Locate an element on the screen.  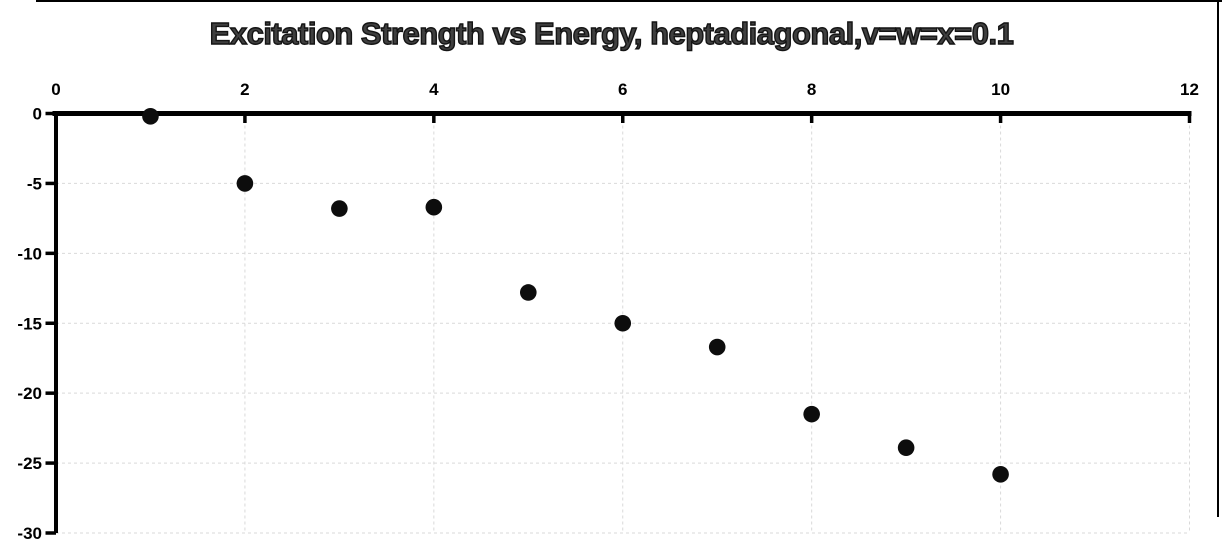
y-tick-label: -5 is located at coordinates (34, 183).